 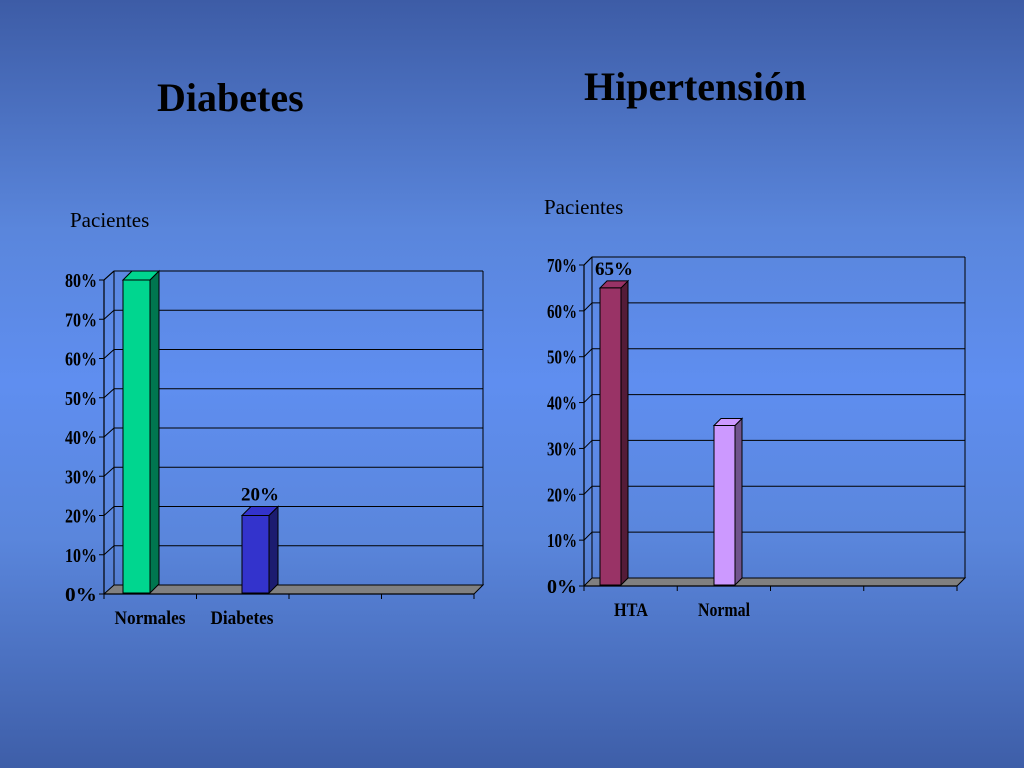 I want to click on chart-title-hipertension: Hipertensión, so click(x=695, y=86).